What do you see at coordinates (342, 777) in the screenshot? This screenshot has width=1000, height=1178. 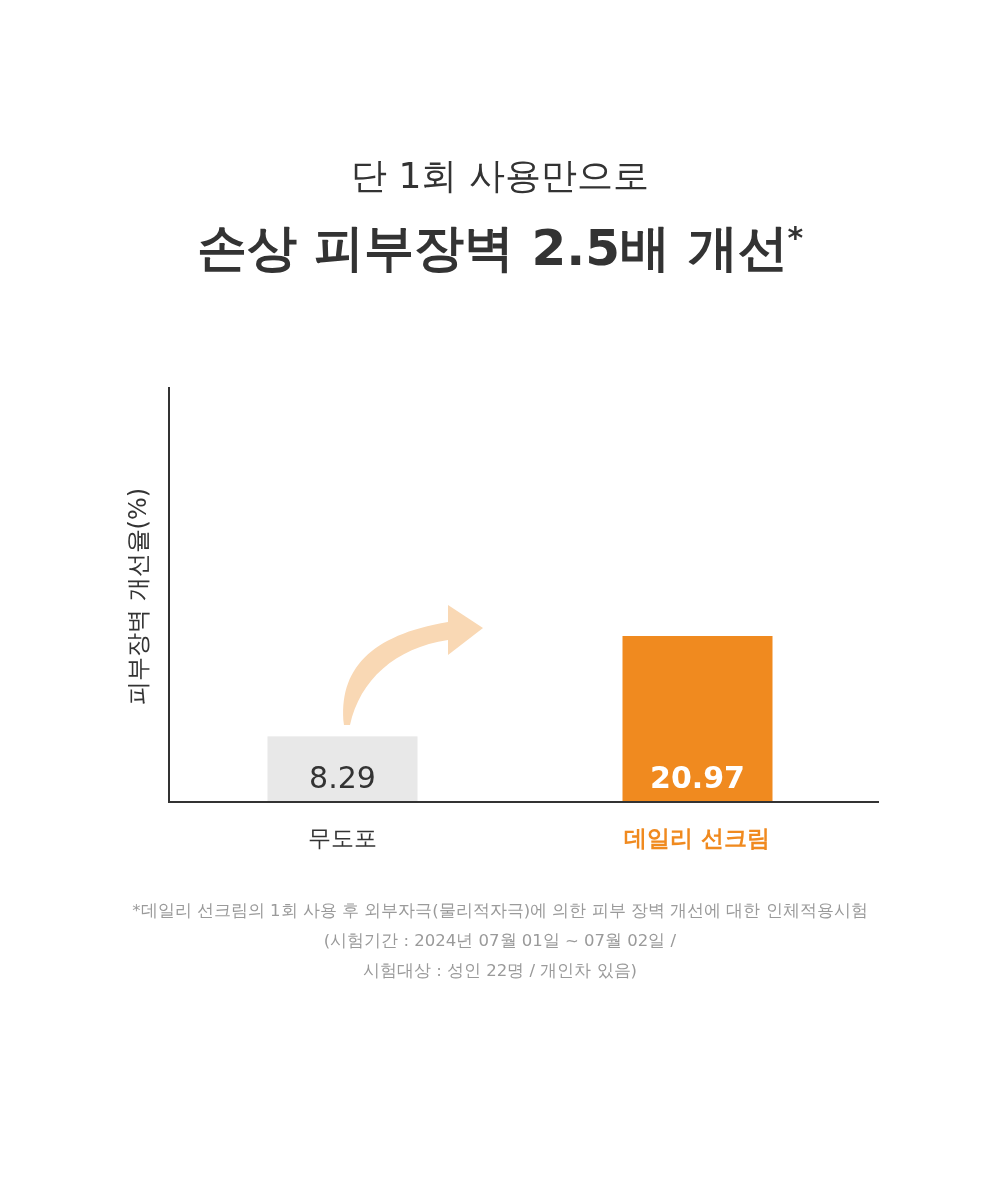 I see `data-label: 8.29` at bounding box center [342, 777].